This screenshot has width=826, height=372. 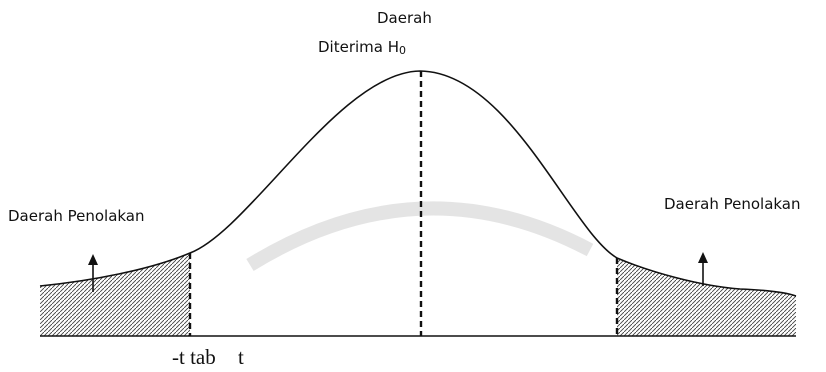 What do you see at coordinates (404, 18) in the screenshot?
I see `acceptance-region-label-line1: Daerah` at bounding box center [404, 18].